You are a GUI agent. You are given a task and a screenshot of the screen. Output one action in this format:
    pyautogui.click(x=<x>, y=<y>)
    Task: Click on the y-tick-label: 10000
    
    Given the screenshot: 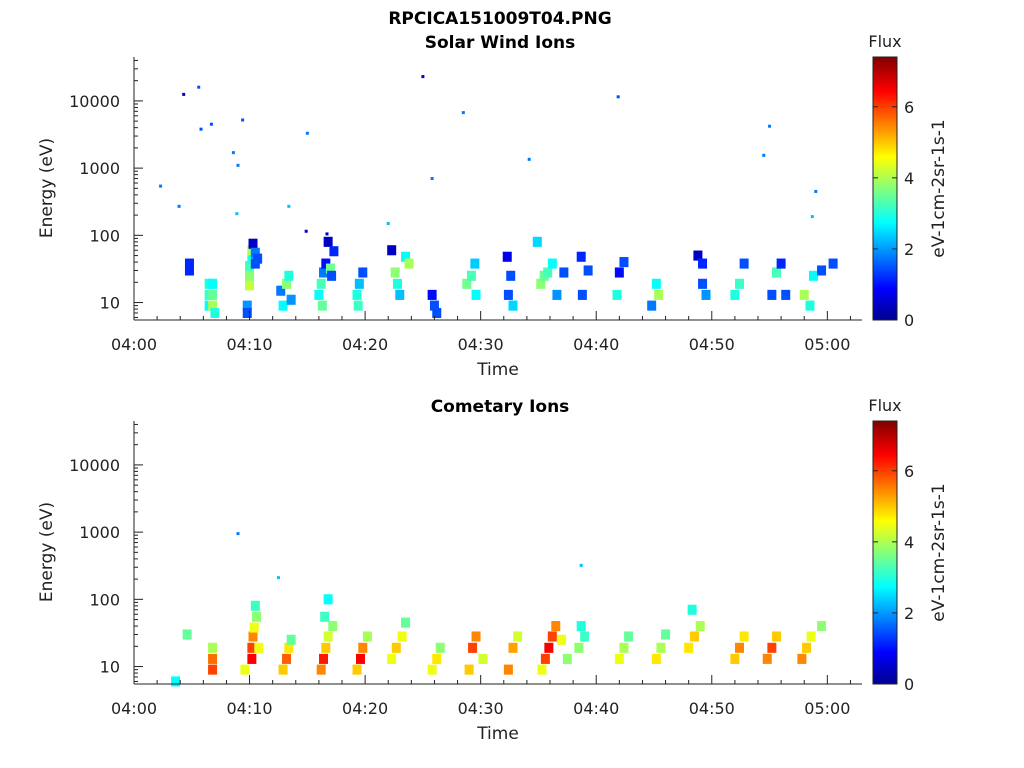 What is the action you would take?
    pyautogui.click(x=94, y=101)
    